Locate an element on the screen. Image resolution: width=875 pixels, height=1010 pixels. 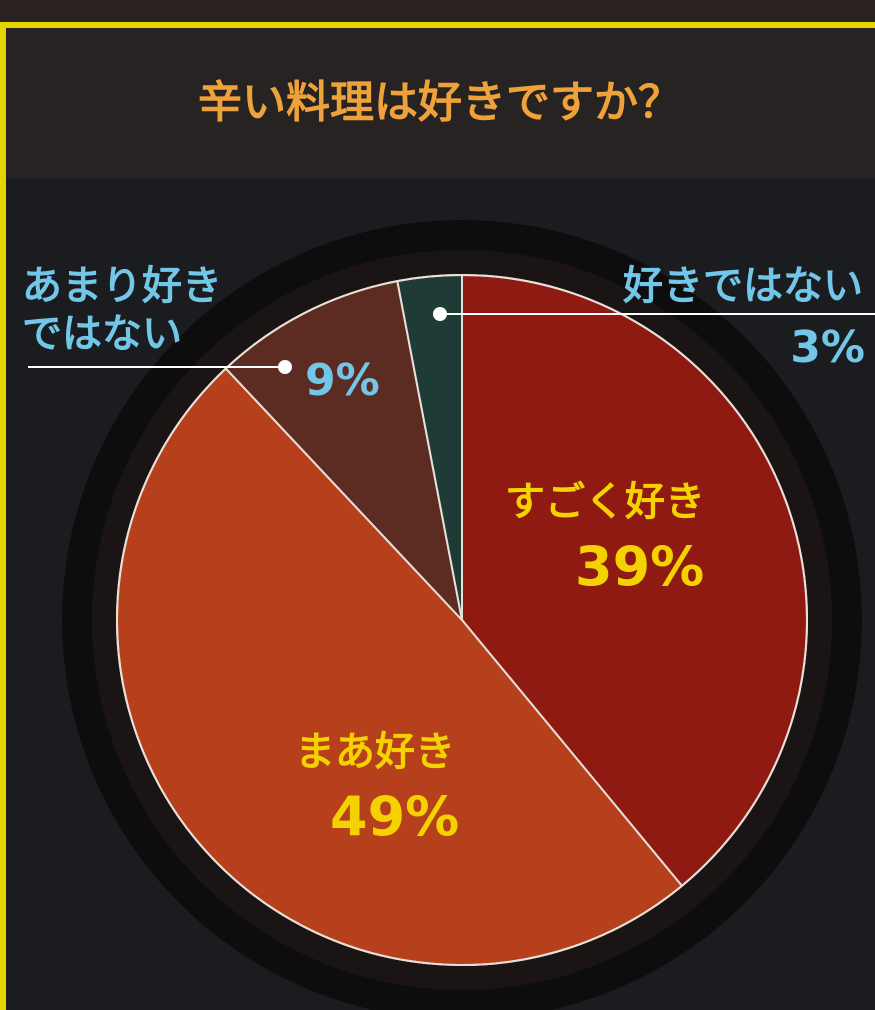
value-label: 39% is located at coordinates (640, 566).